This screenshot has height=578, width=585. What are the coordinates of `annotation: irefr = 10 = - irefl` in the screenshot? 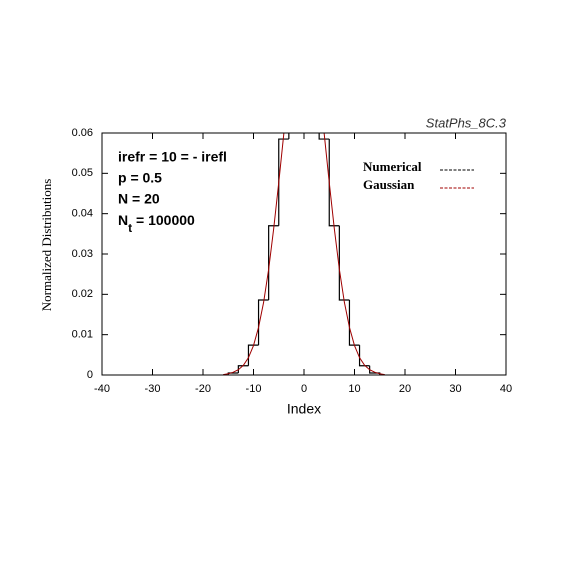 It's located at (172, 157).